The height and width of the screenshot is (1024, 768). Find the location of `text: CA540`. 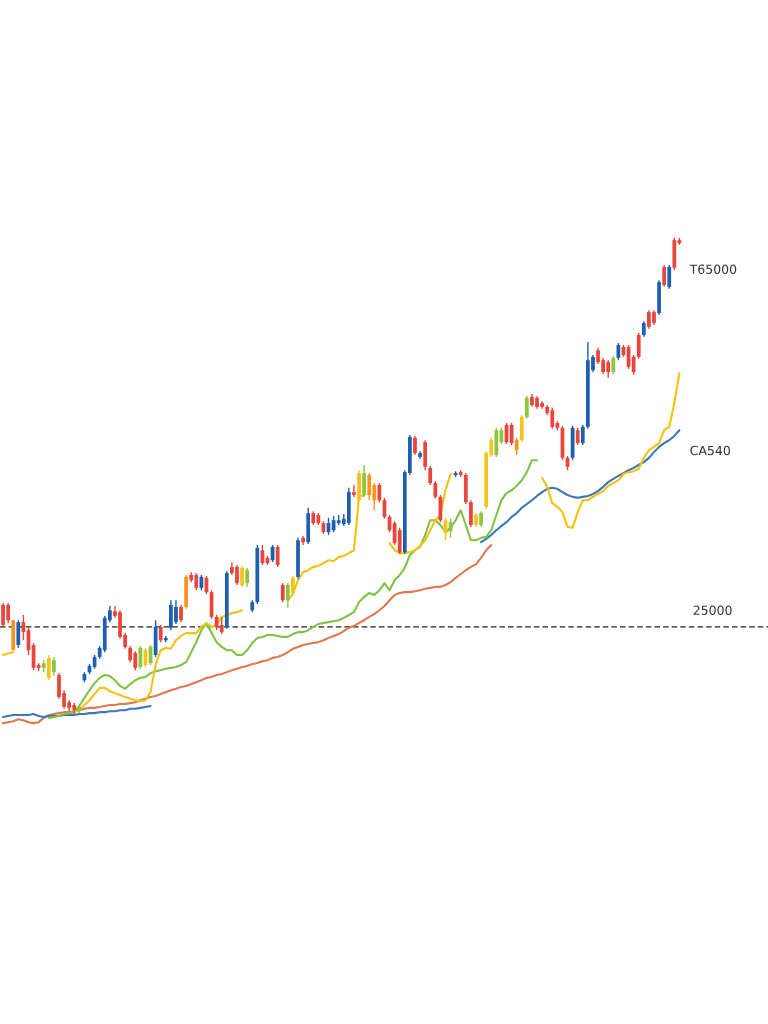

text: CA540 is located at coordinates (710, 450).